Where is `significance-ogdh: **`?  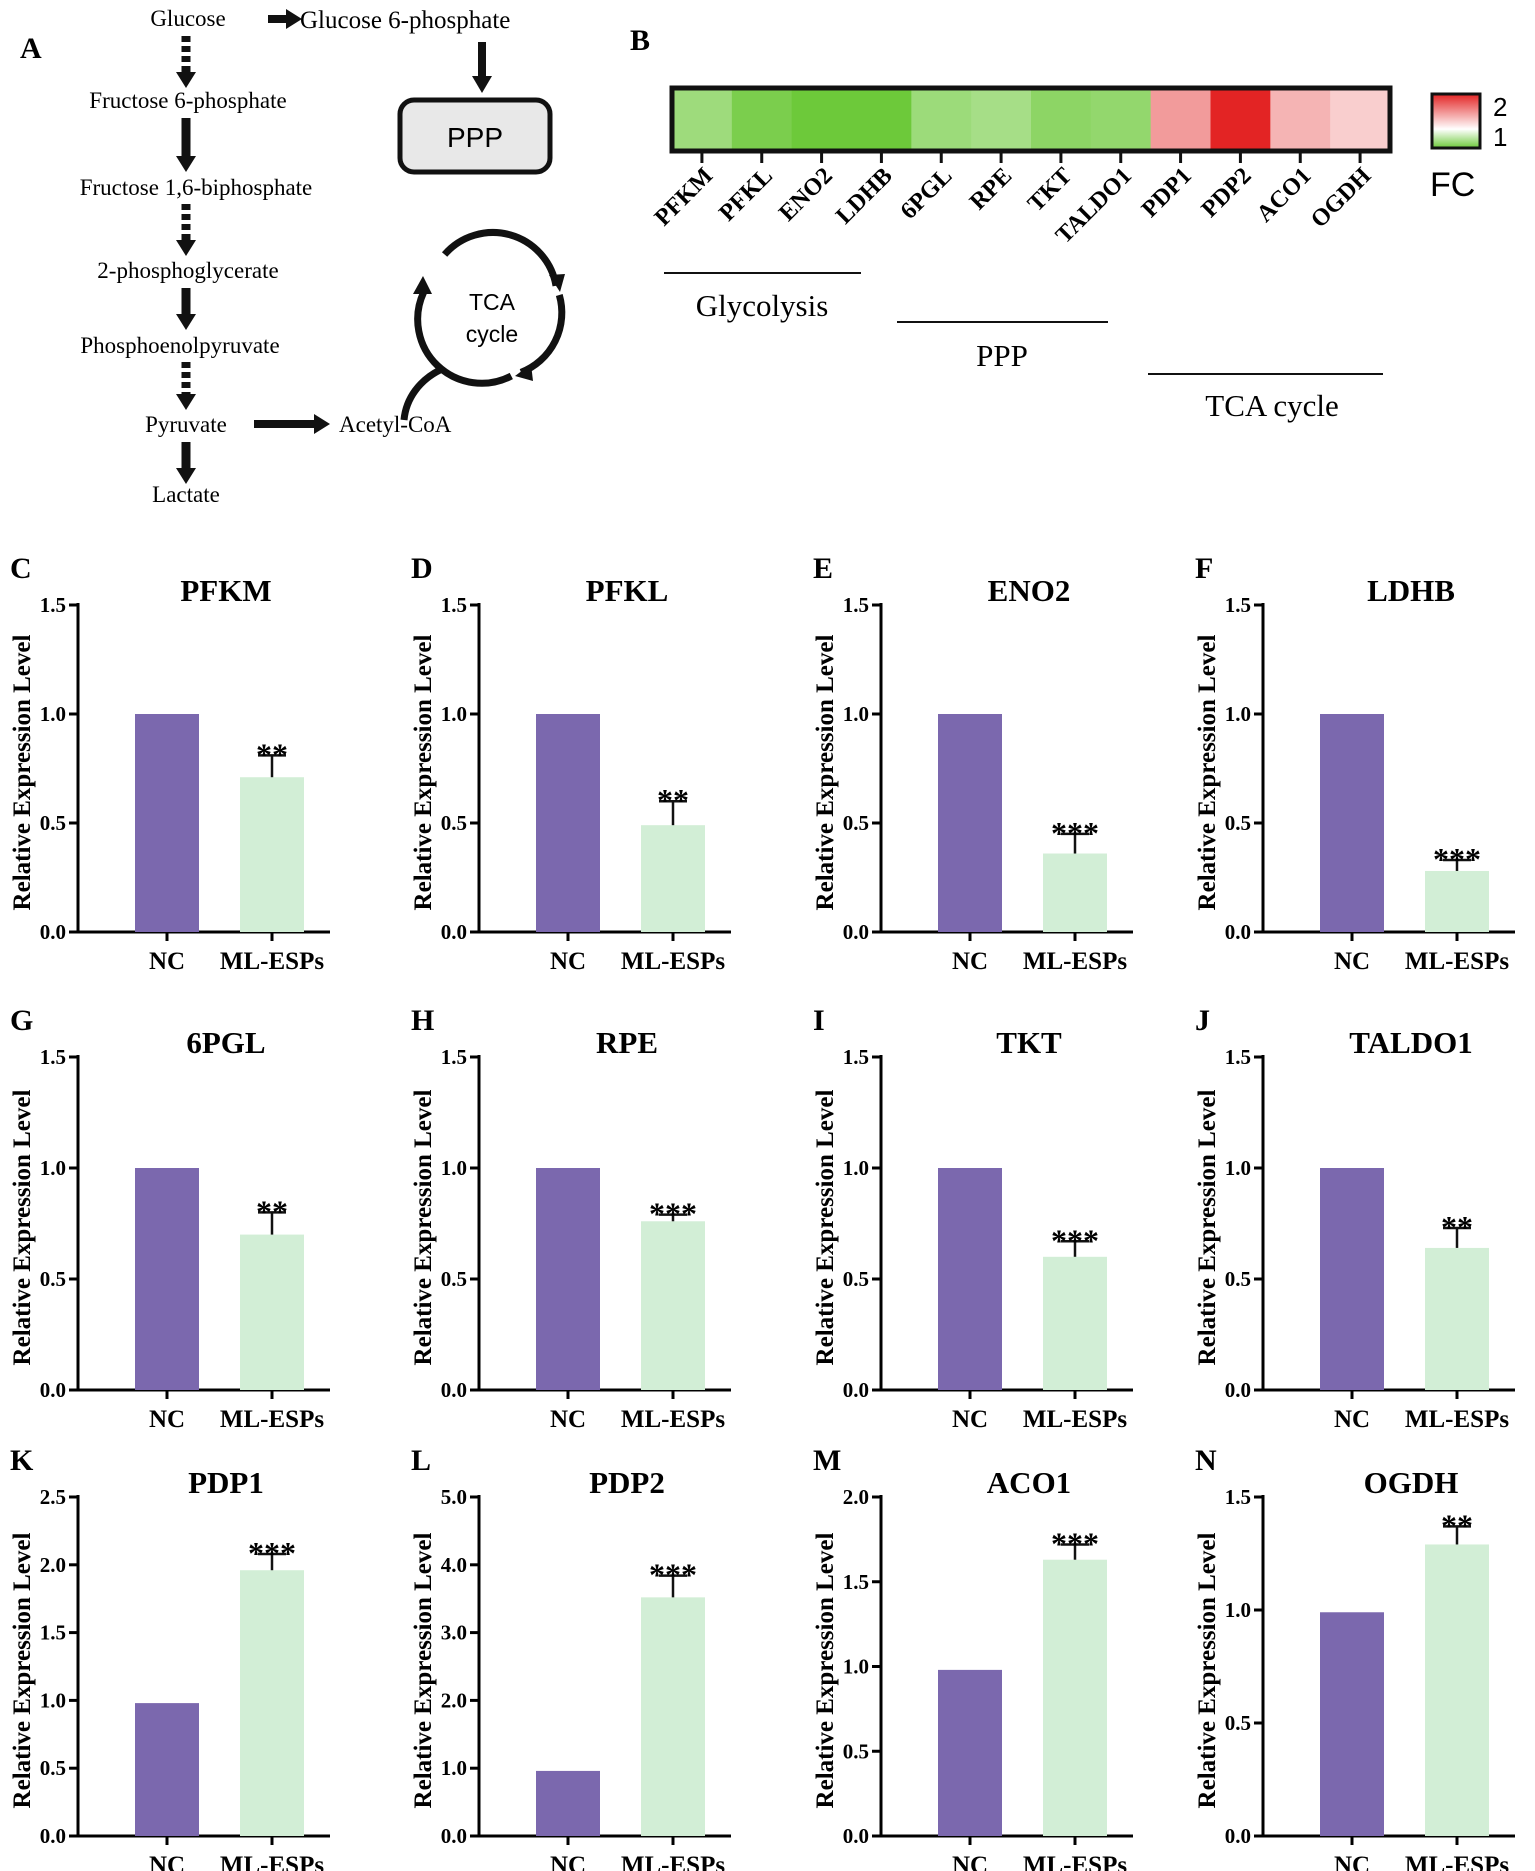
significance-ogdh: ** is located at coordinates (1457, 1525).